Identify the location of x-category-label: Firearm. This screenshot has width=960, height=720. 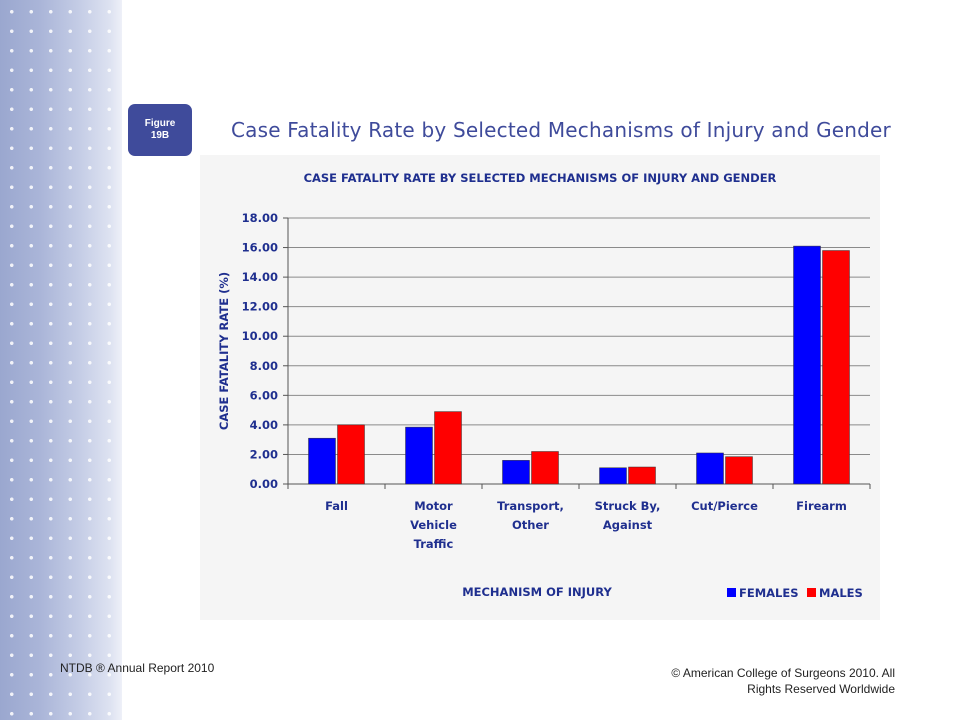
(821, 506).